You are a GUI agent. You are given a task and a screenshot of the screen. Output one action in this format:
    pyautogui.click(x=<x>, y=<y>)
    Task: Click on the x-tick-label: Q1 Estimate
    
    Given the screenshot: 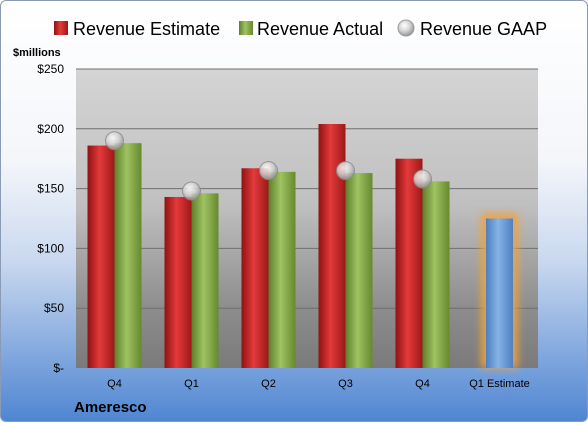 What is the action you would take?
    pyautogui.click(x=499, y=384)
    